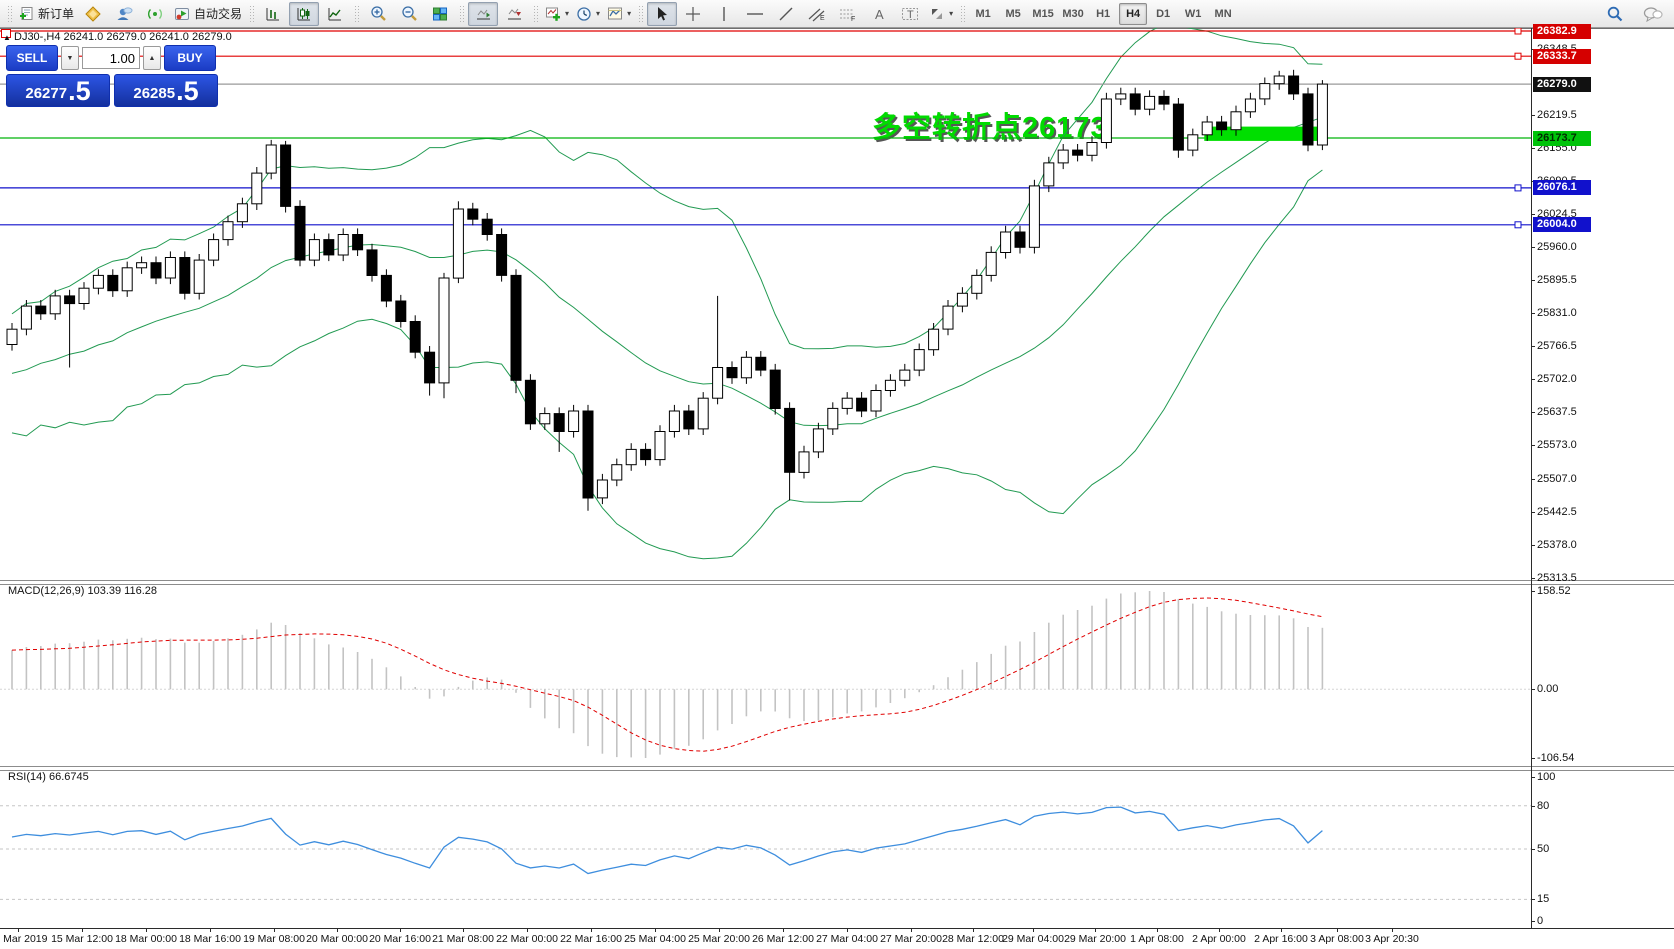 The width and height of the screenshot is (1674, 949). Describe the element at coordinates (724, 14) in the screenshot. I see `vertical-line-tool-button` at that location.